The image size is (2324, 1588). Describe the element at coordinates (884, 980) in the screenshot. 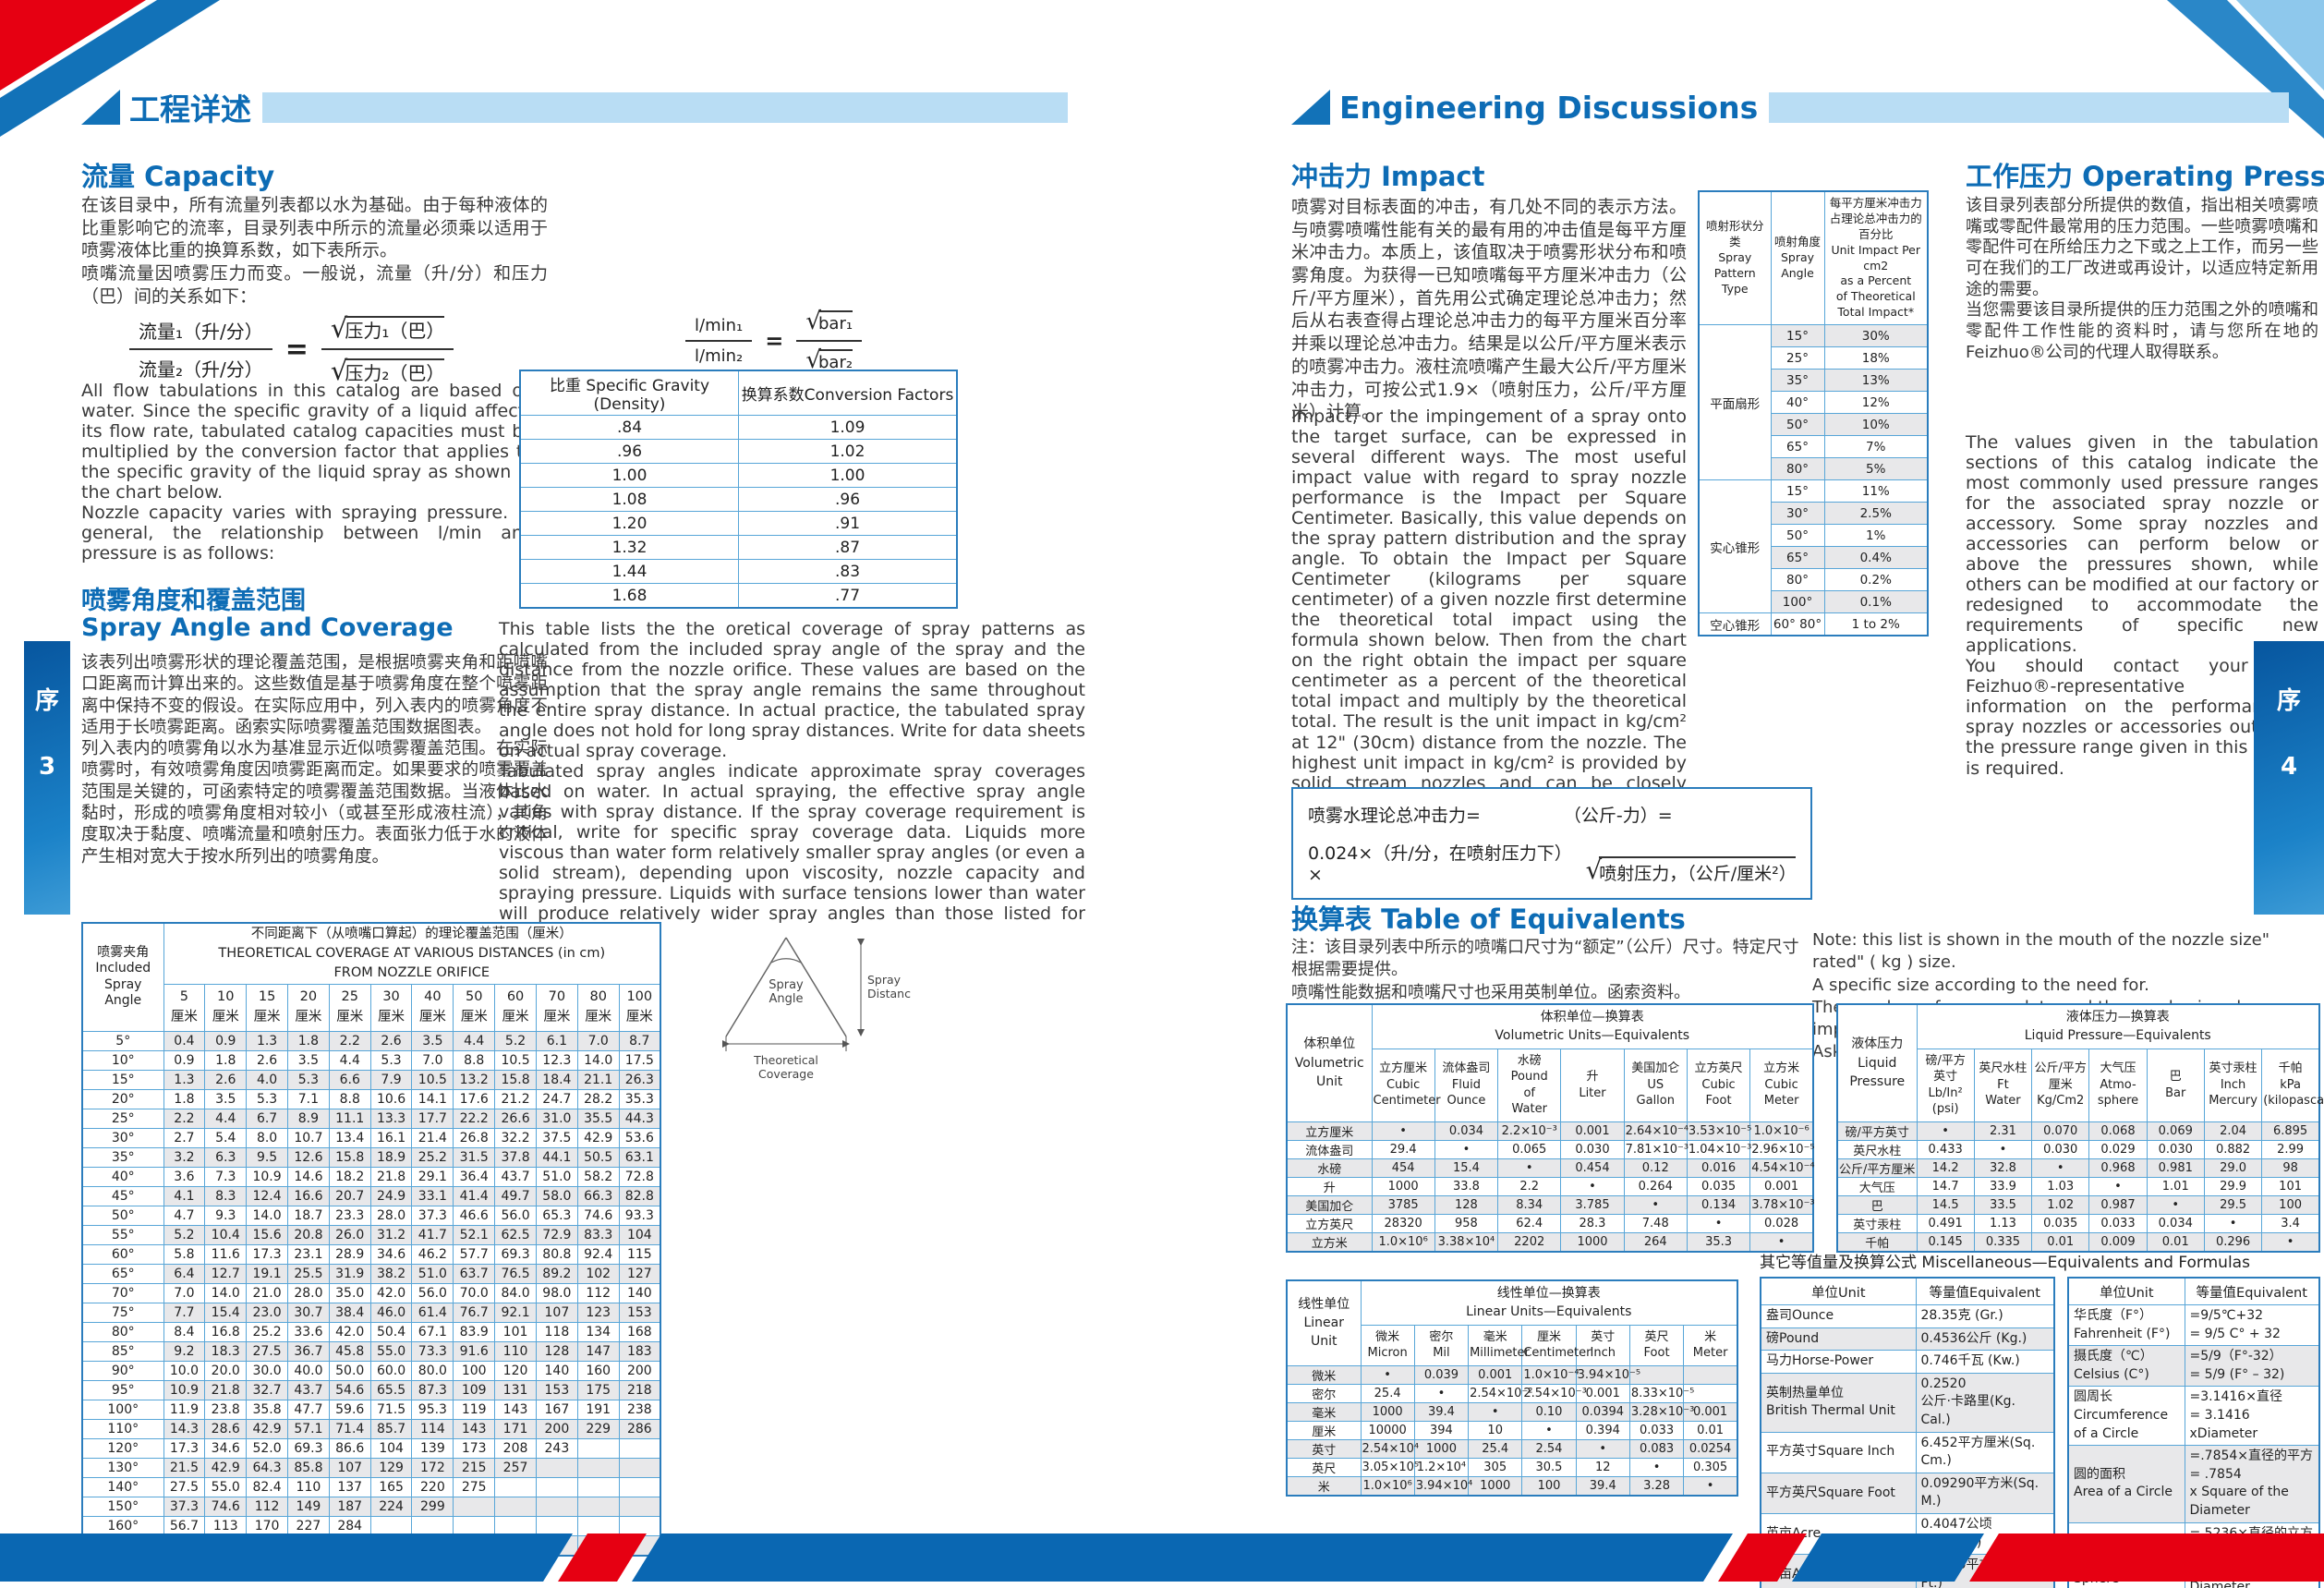

I see `spray-distance-label: Spray` at that location.